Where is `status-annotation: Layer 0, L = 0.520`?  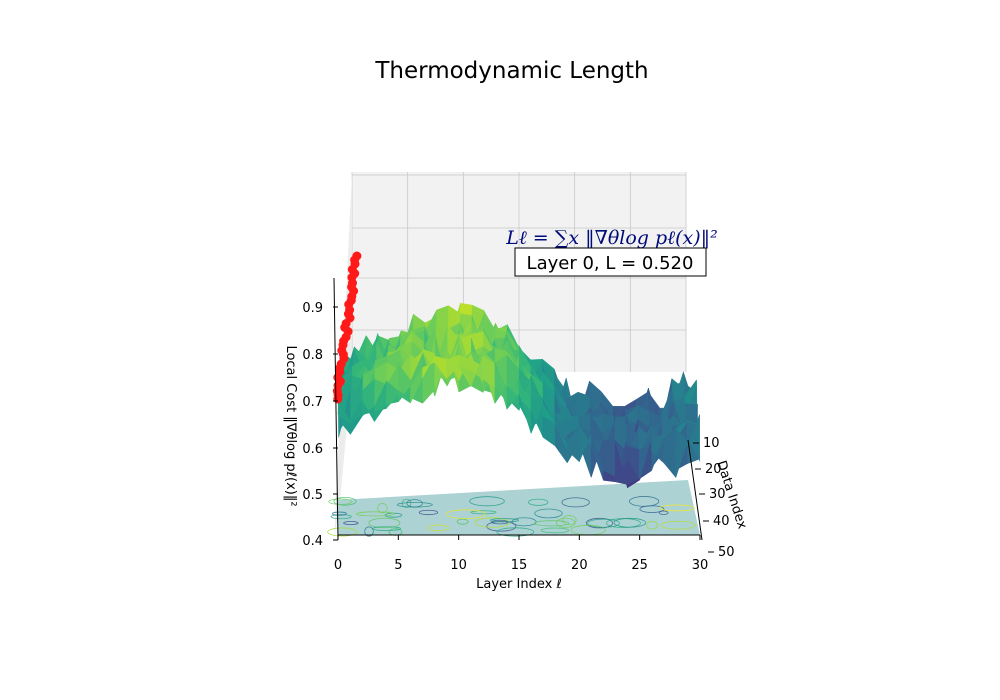 status-annotation: Layer 0, L = 0.520 is located at coordinates (610, 263).